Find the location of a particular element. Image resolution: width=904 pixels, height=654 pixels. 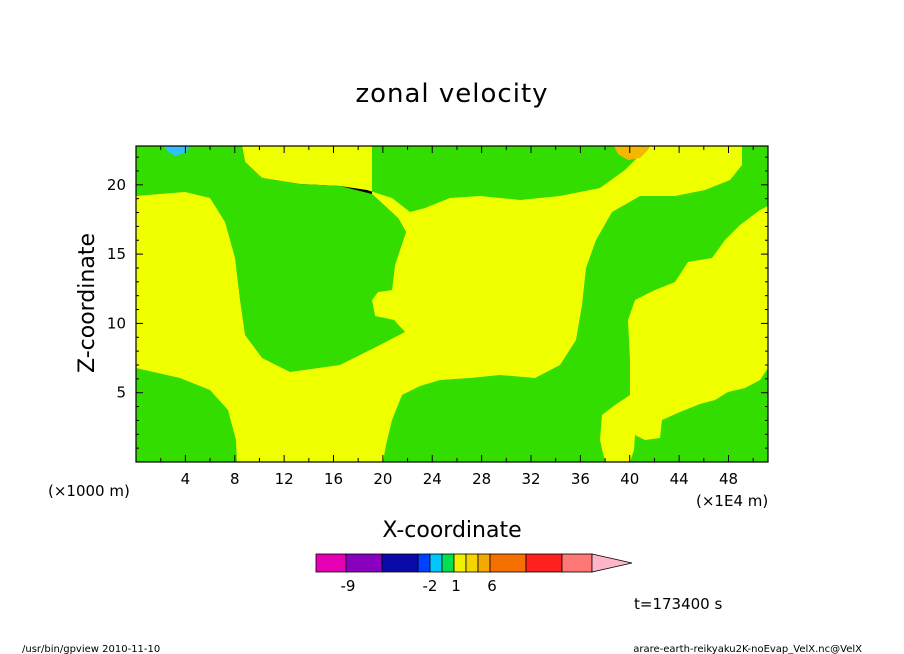

x-axis-label: X-coordinate is located at coordinates (451, 530).